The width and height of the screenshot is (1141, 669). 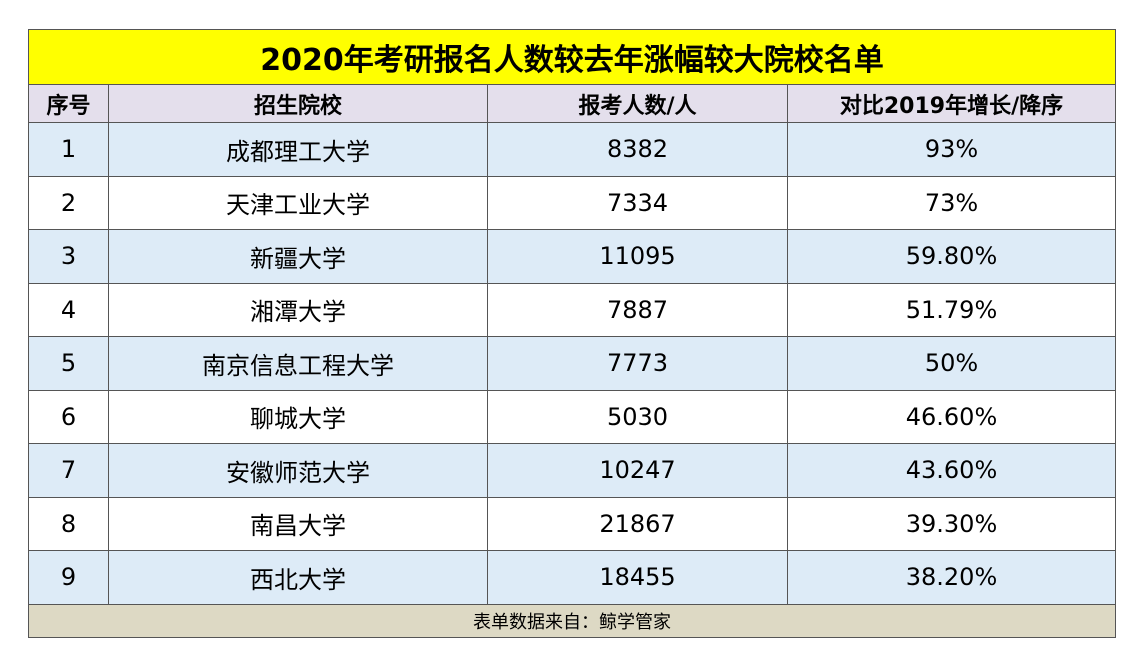 I want to click on table-cell: 安徽师范大学, so click(x=298, y=470).